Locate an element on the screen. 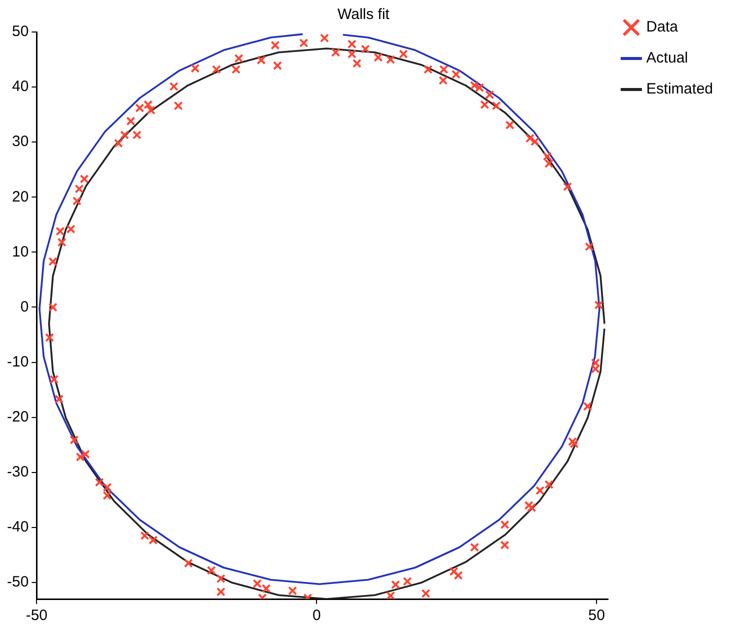 The height and width of the screenshot is (632, 729). y-tick-label: -30 is located at coordinates (17, 472).